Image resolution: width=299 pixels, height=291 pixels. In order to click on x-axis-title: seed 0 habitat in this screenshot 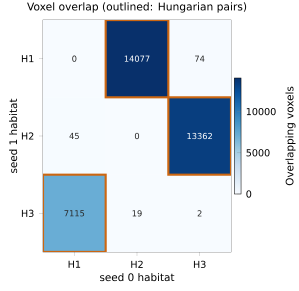, I will do `click(137, 277)`.